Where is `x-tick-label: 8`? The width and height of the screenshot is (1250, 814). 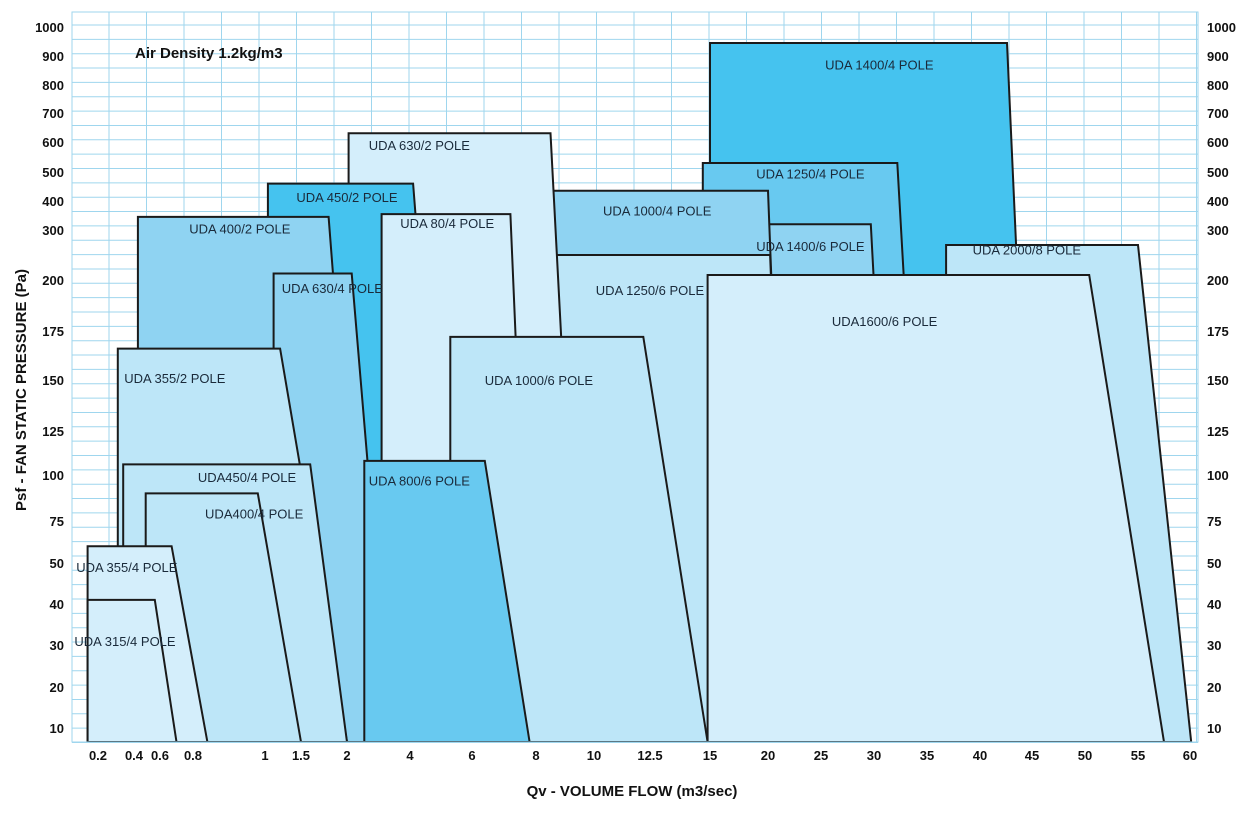 x-tick-label: 8 is located at coordinates (535, 755).